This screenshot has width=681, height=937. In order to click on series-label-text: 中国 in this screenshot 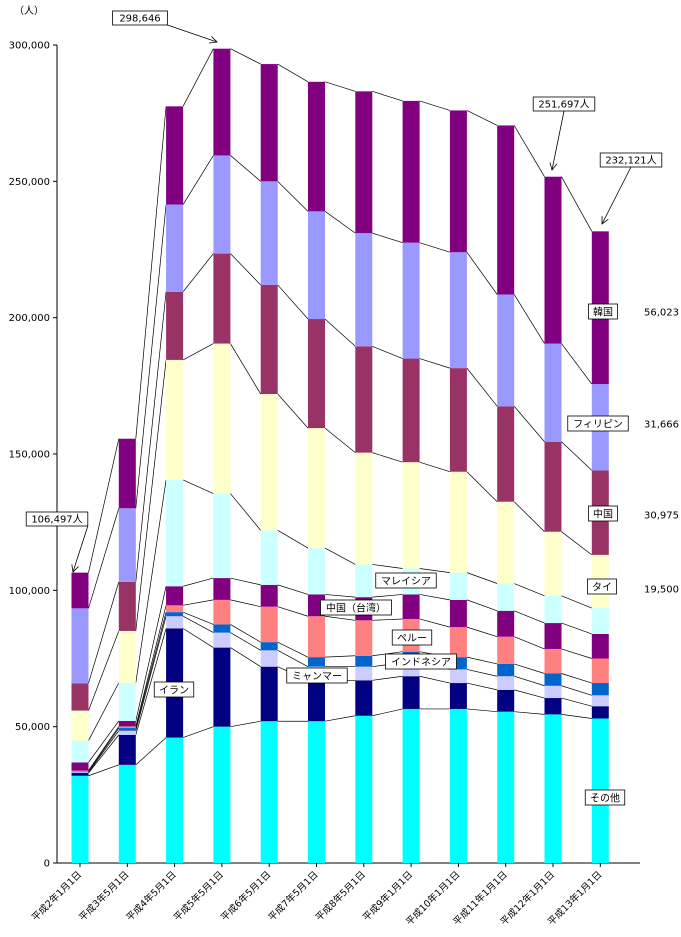, I will do `click(603, 514)`.